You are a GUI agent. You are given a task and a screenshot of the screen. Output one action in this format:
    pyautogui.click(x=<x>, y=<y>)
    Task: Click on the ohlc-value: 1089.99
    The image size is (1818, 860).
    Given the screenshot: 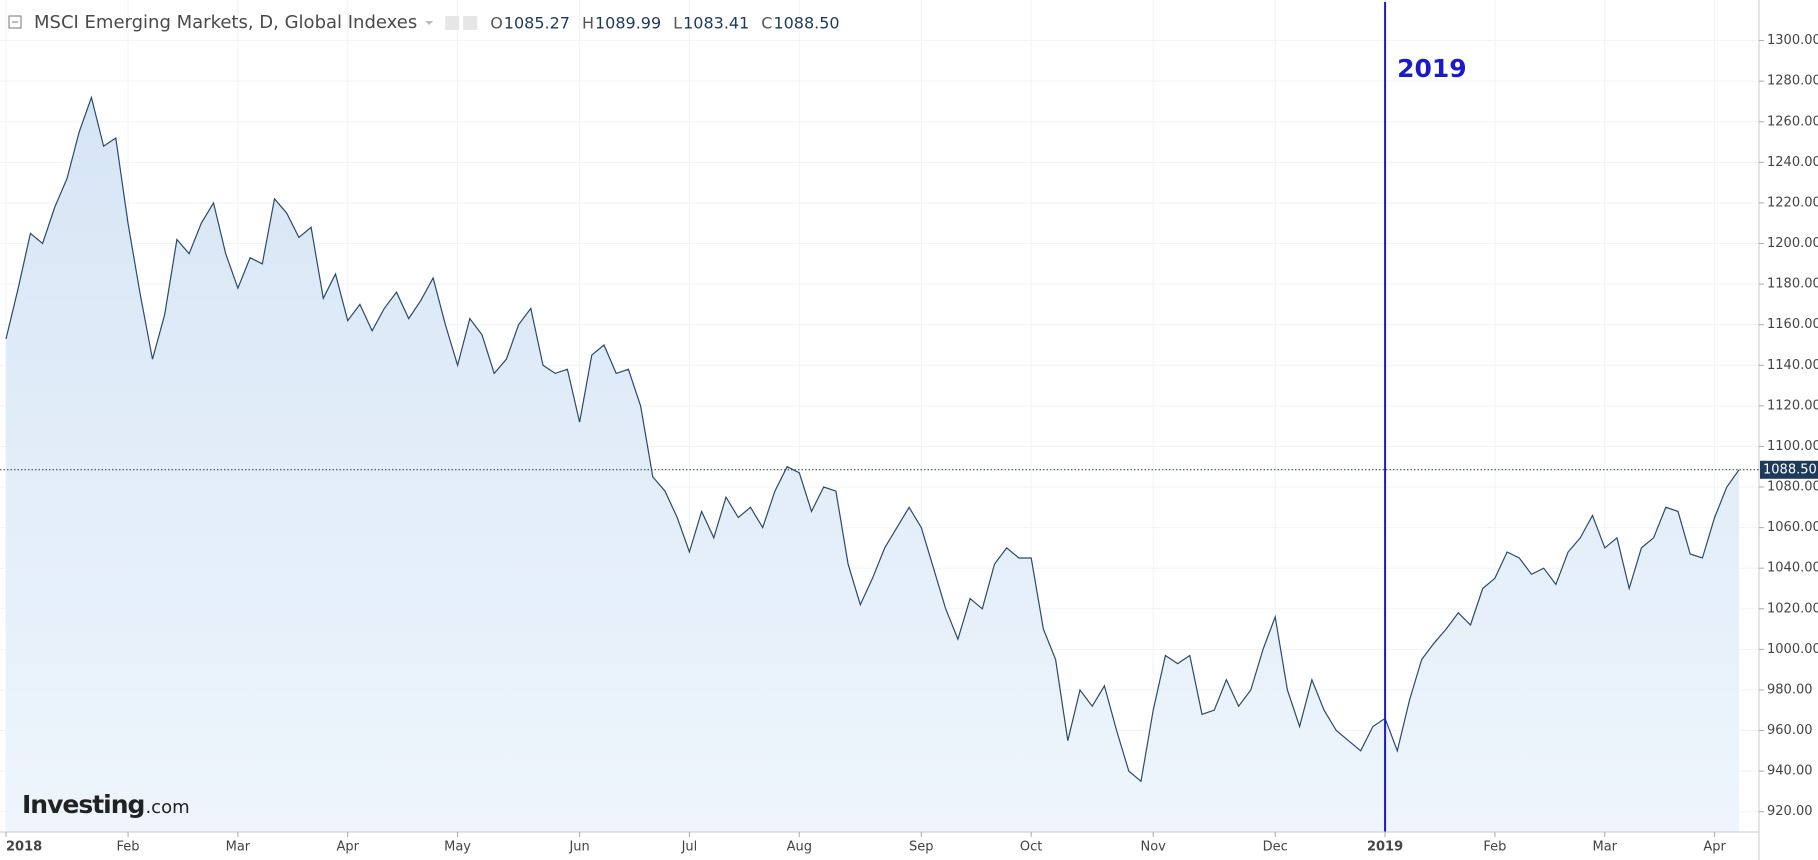 What is the action you would take?
    pyautogui.click(x=628, y=23)
    